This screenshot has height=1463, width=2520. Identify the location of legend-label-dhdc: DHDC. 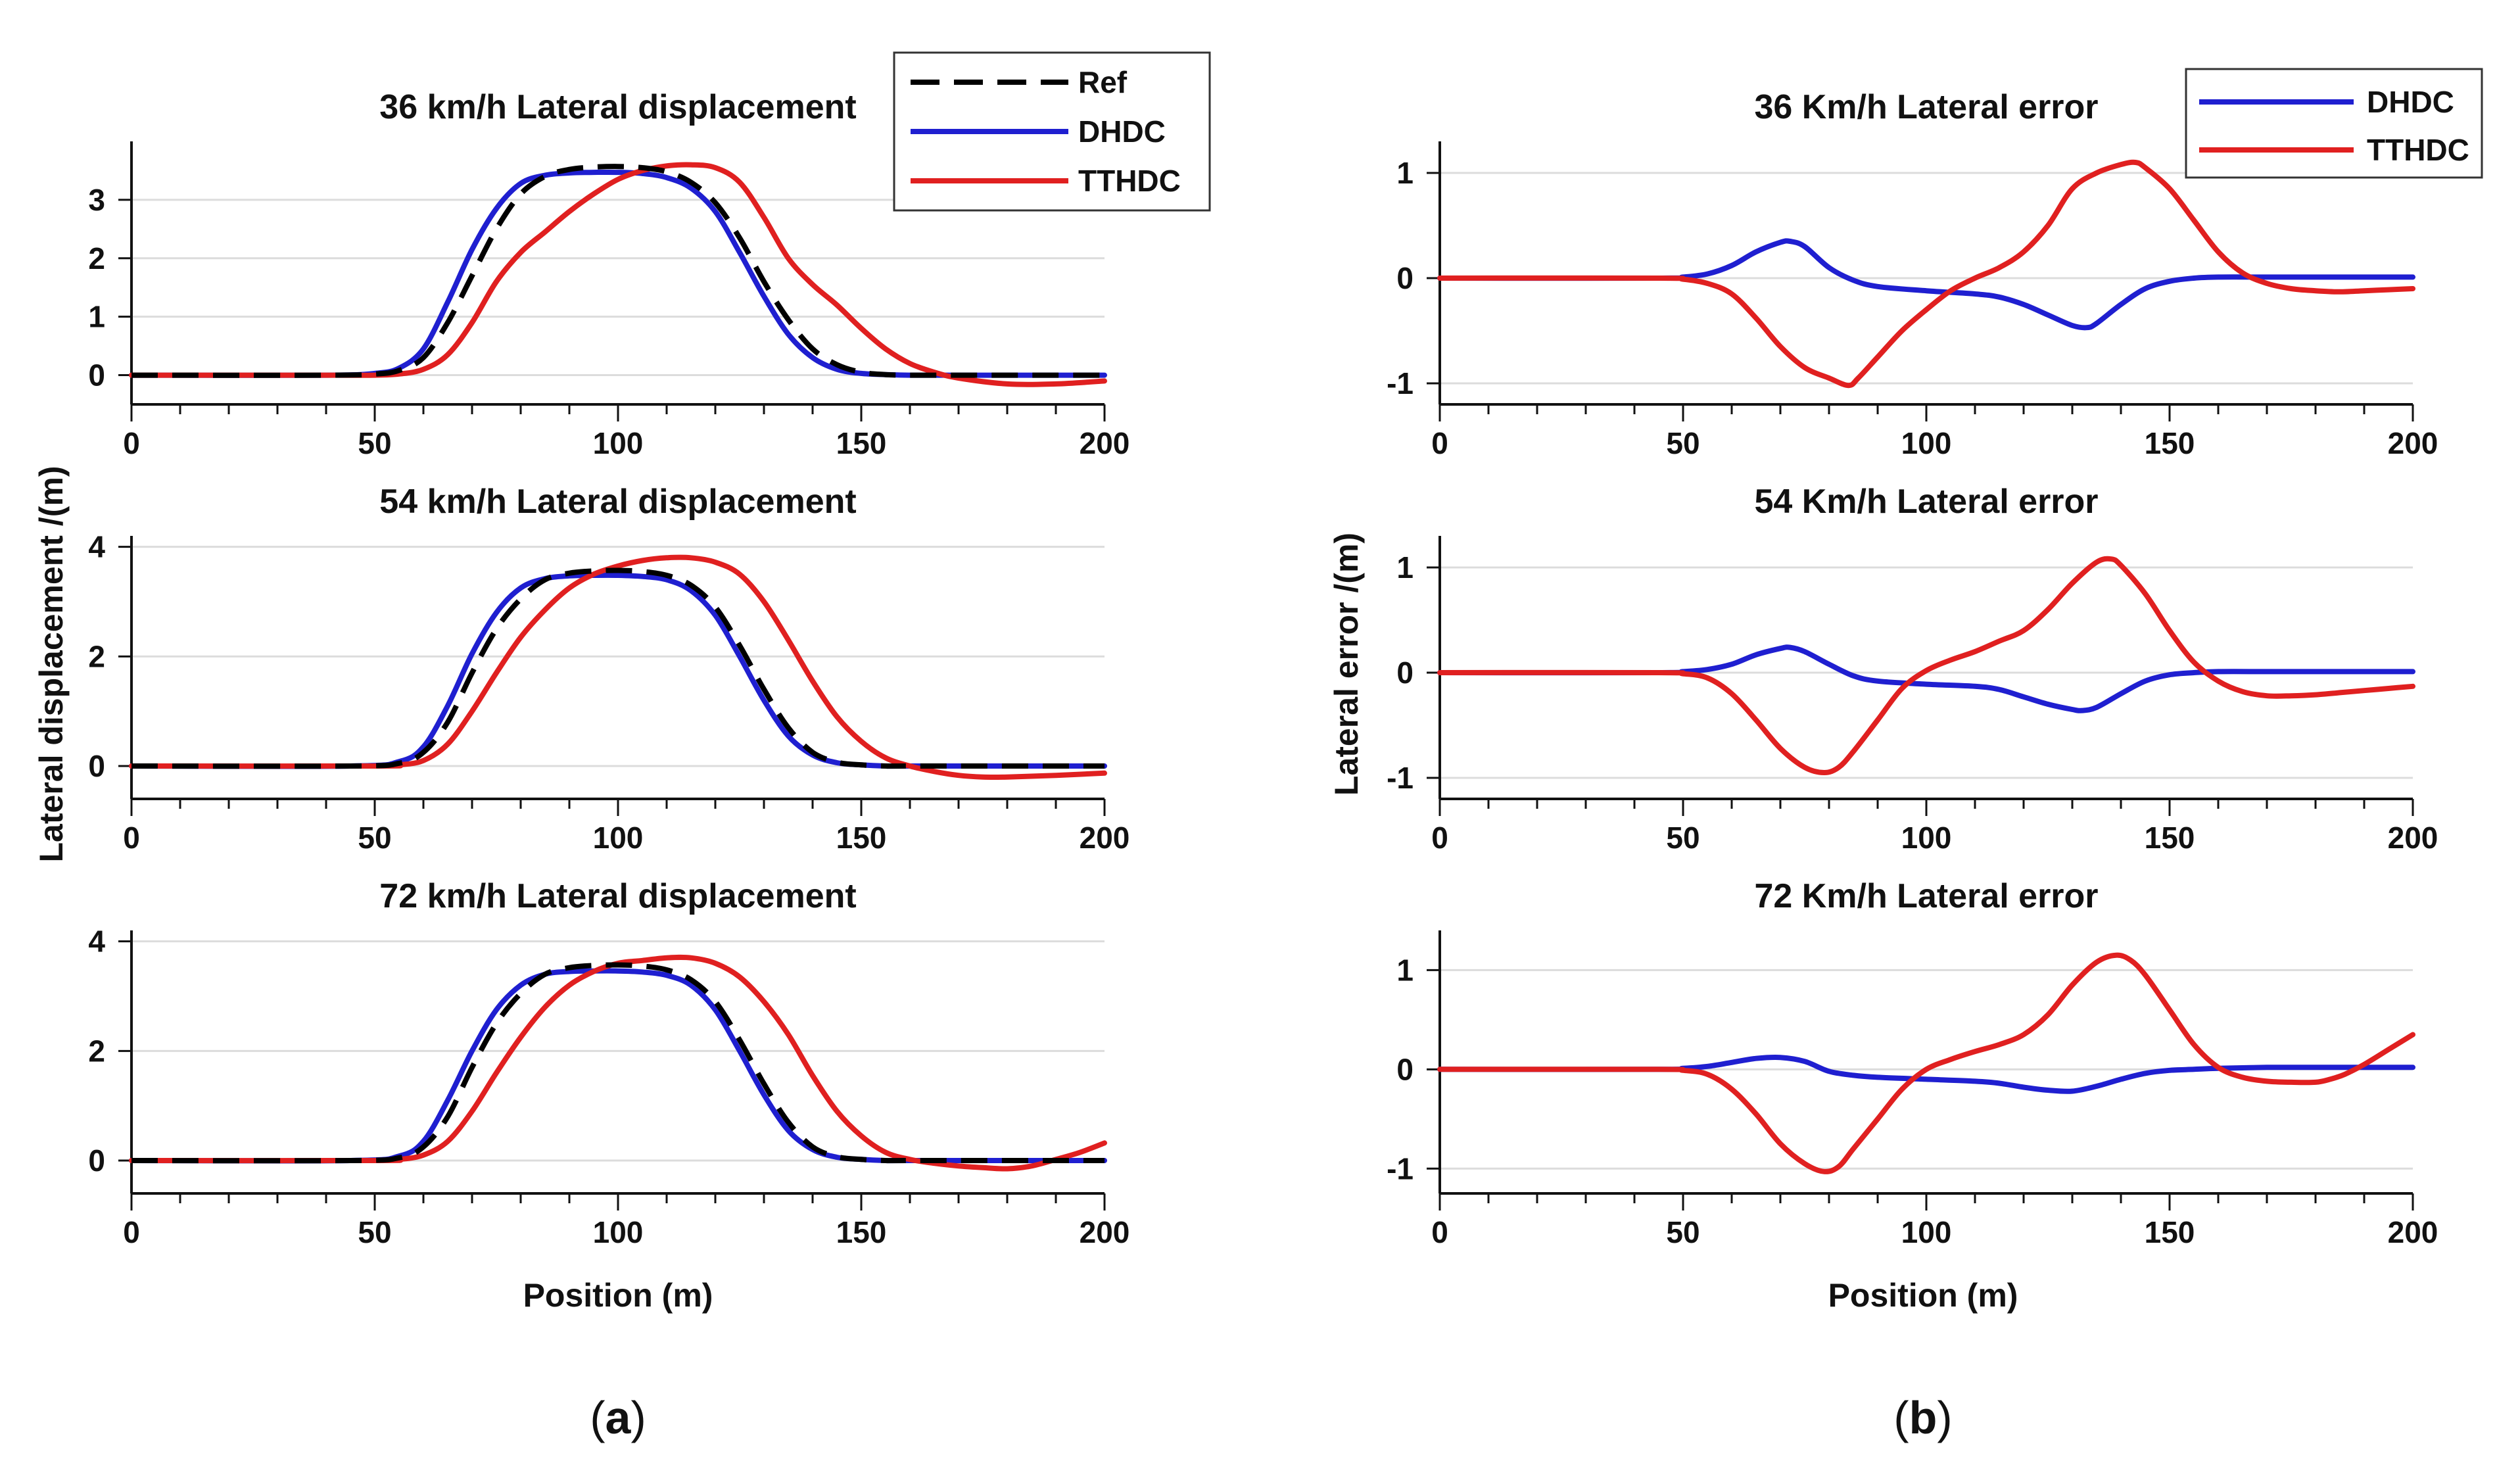
(1122, 131).